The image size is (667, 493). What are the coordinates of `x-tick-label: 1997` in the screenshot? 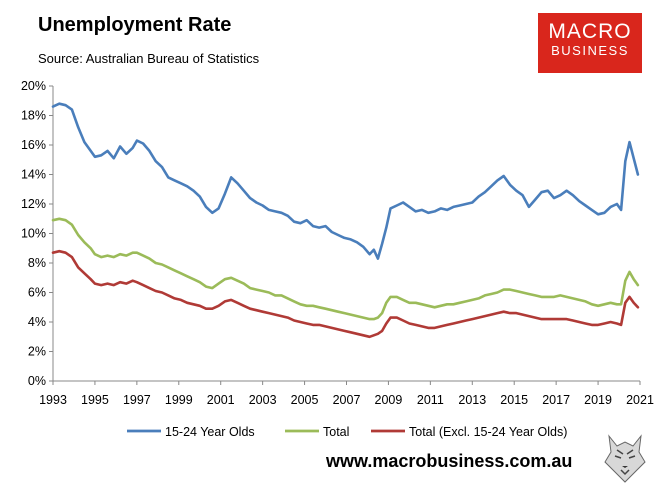 It's located at (137, 400).